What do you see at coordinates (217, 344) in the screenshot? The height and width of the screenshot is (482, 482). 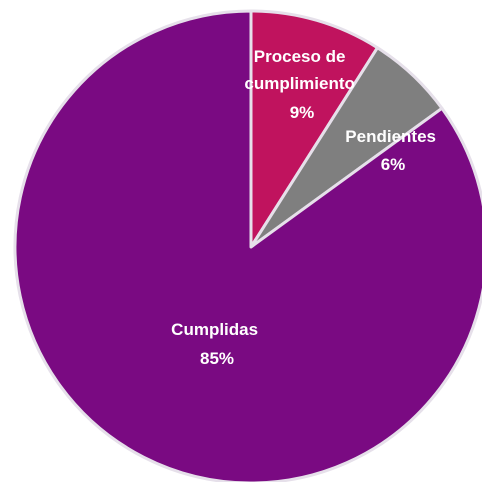 I see `slice-label-cumplidas: Cumplidas 85%` at bounding box center [217, 344].